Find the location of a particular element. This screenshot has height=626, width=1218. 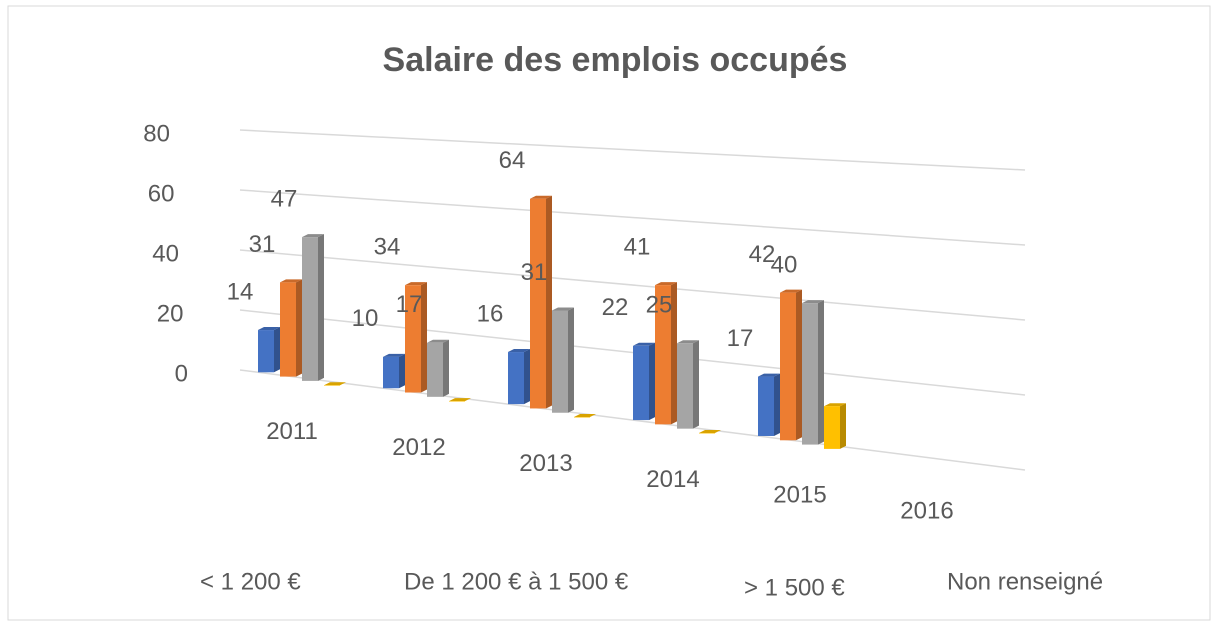

x-tick-label: 2012 is located at coordinates (418, 447).